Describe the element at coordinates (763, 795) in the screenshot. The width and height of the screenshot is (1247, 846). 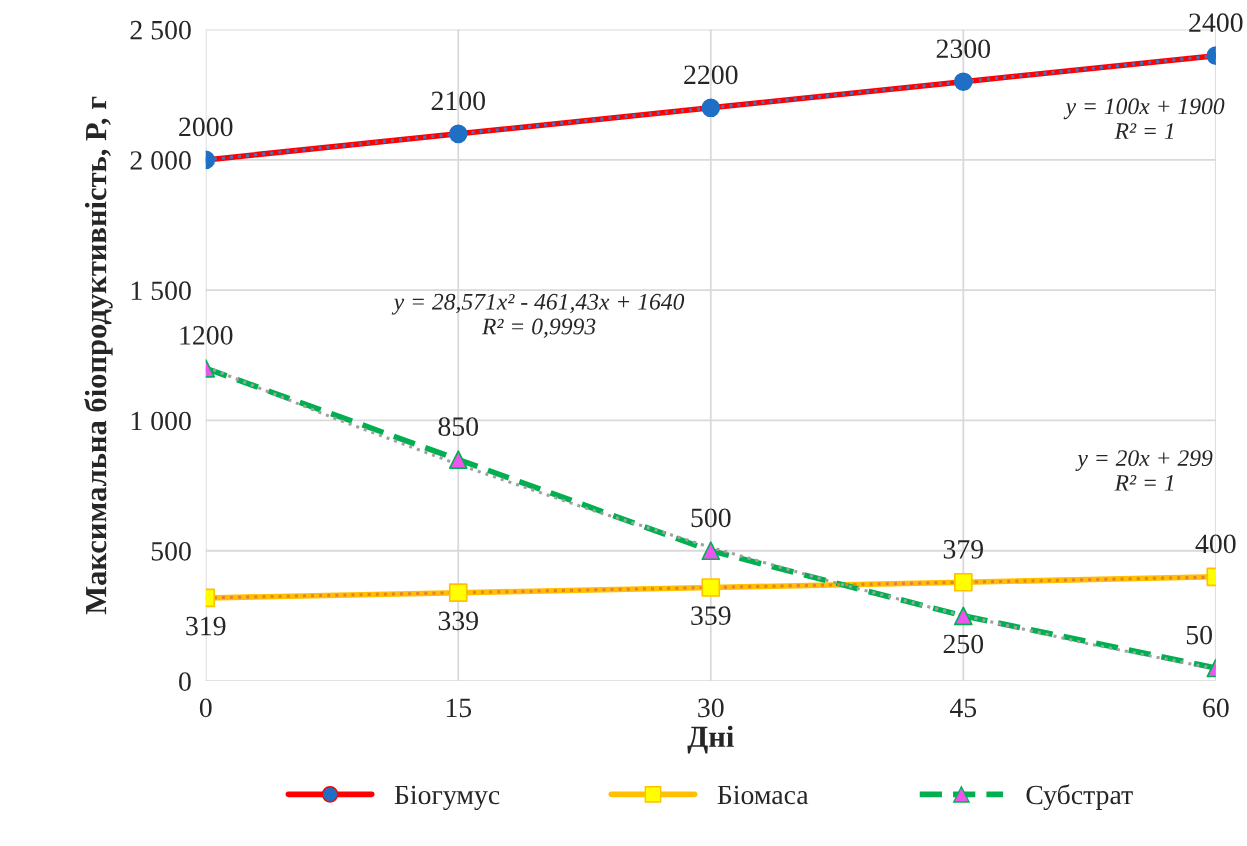
I see `legend-label: Біомаса` at that location.